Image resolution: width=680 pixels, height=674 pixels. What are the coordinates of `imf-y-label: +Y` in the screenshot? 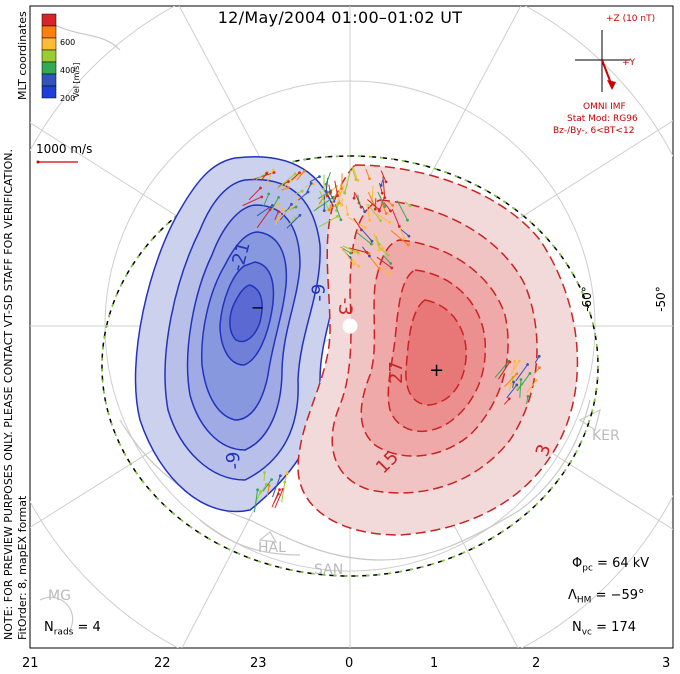 It's located at (629, 63).